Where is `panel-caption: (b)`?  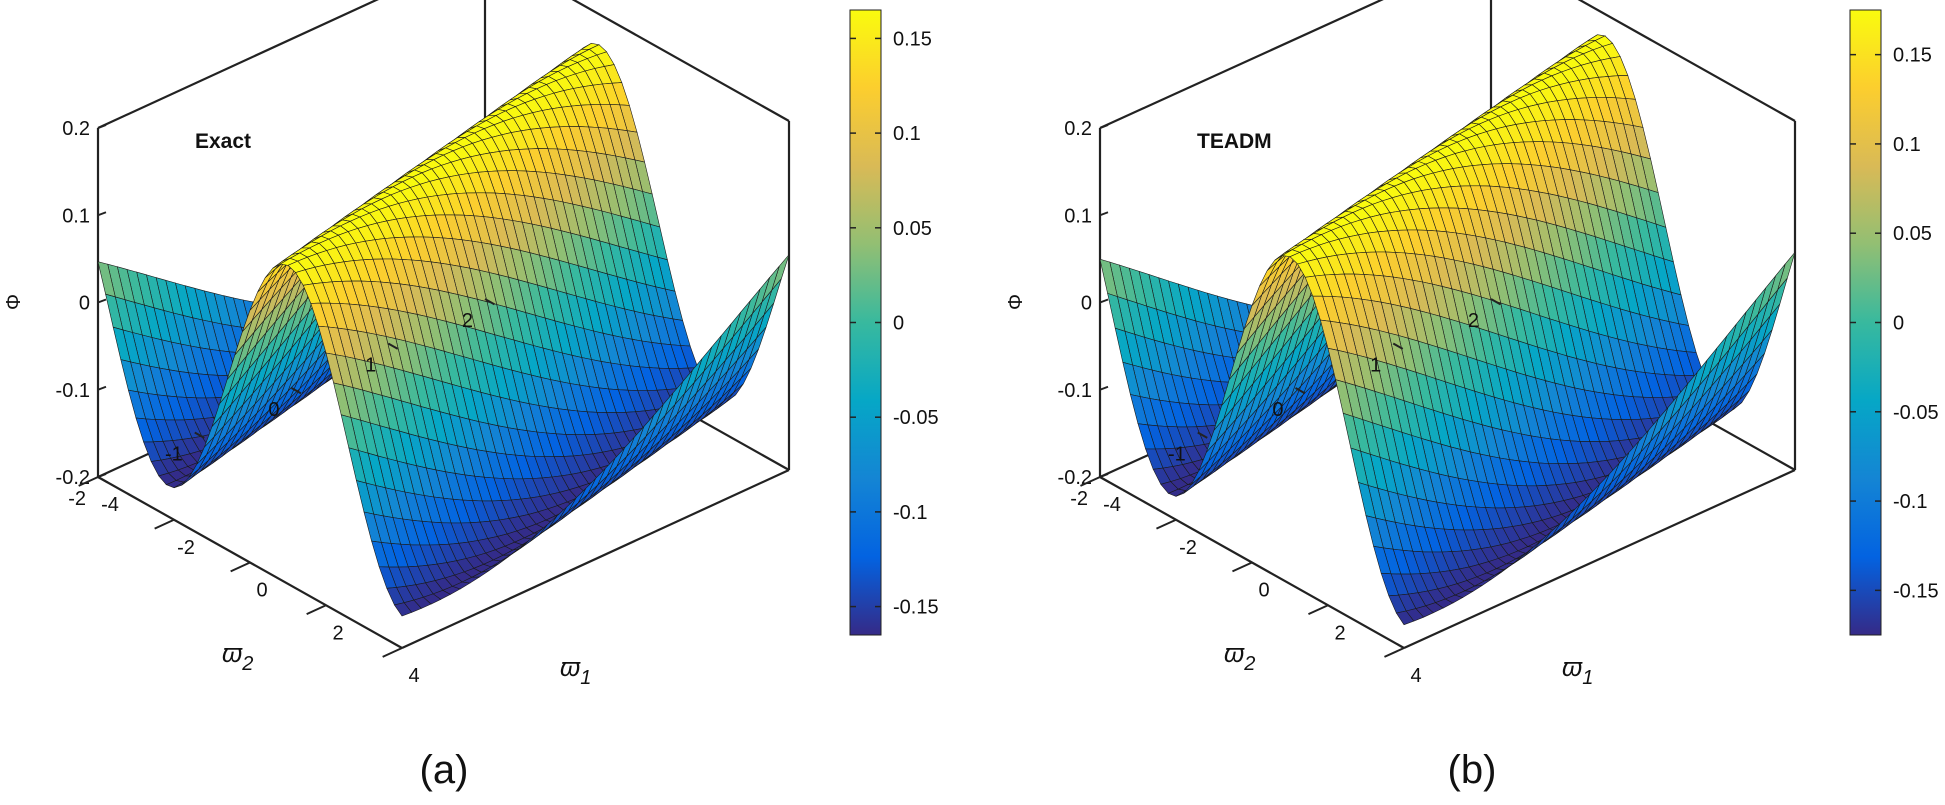 panel-caption: (b) is located at coordinates (1472, 770).